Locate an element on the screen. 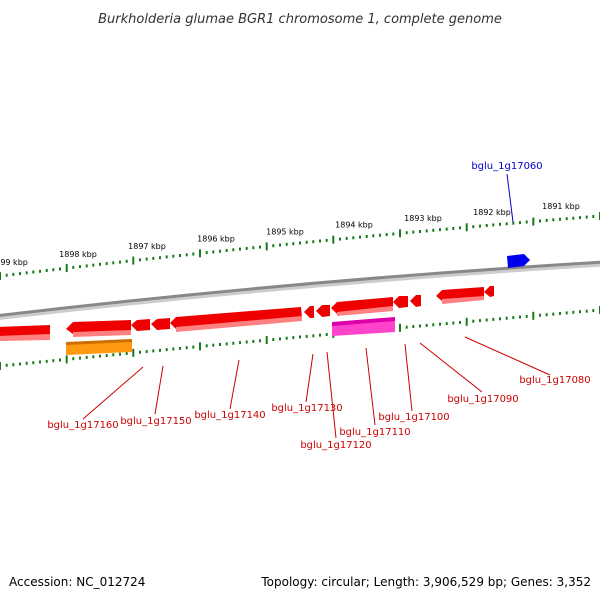 The height and width of the screenshot is (600, 600). gene-label-bglu-1g17060: bglu_1g17060 is located at coordinates (506, 166).